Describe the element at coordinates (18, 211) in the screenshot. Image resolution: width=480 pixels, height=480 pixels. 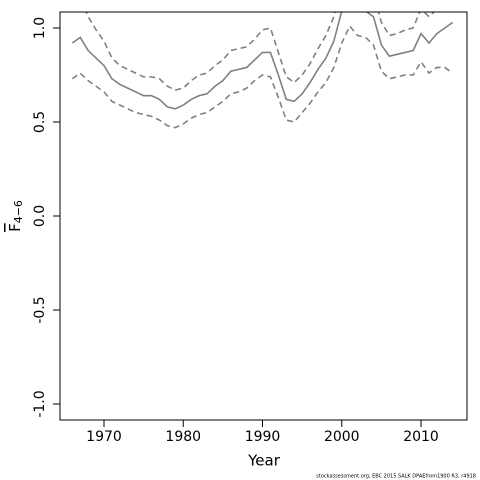
I see `y-label-subscript: 4−6` at that location.